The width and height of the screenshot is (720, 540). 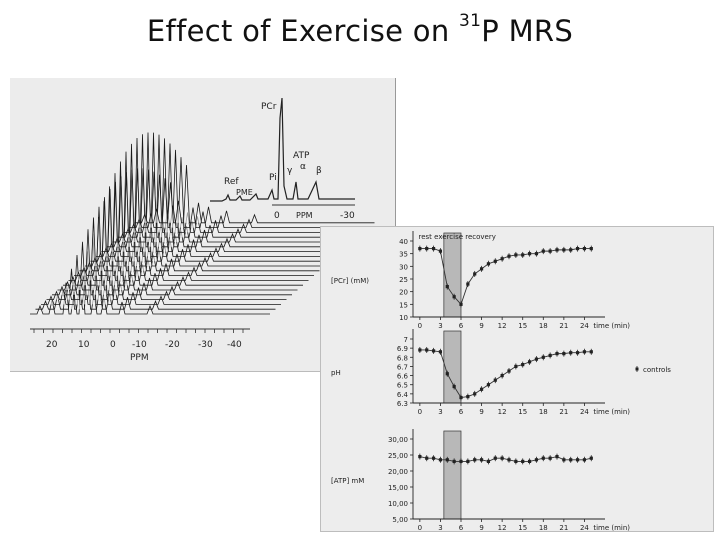 What do you see at coordinates (403, 255) in the screenshot?
I see `y-tick-label: 35` at bounding box center [403, 255].